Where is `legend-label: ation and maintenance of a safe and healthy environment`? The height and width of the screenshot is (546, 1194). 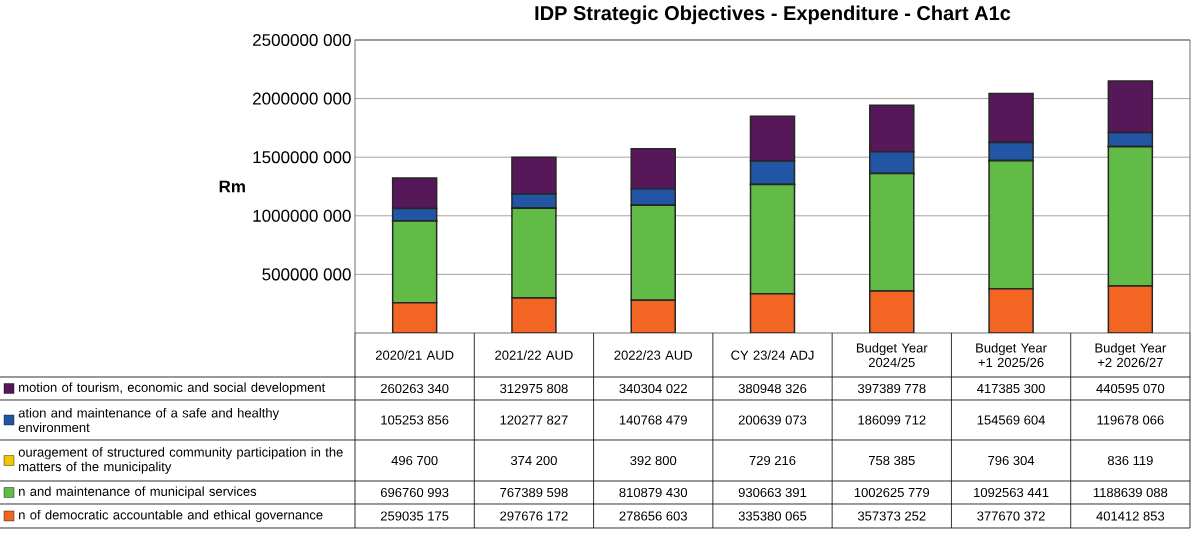 legend-label: ation and maintenance of a safe and healthy environment is located at coordinates (149, 420).